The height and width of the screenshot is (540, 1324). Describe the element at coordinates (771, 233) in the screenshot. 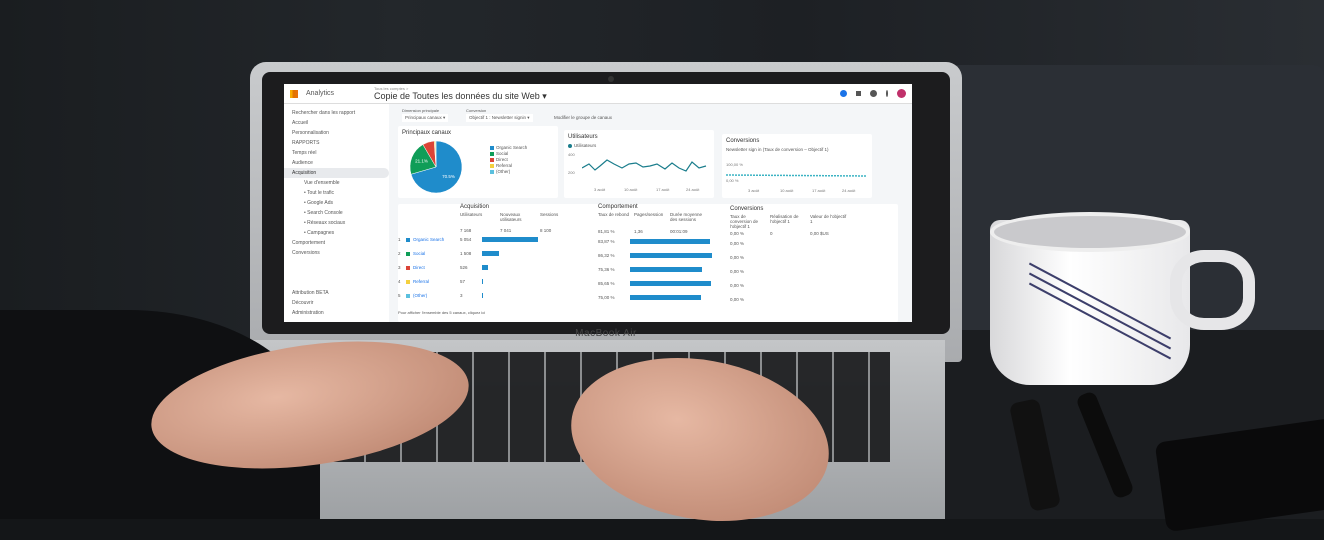

I see `total-value: 0` at that location.